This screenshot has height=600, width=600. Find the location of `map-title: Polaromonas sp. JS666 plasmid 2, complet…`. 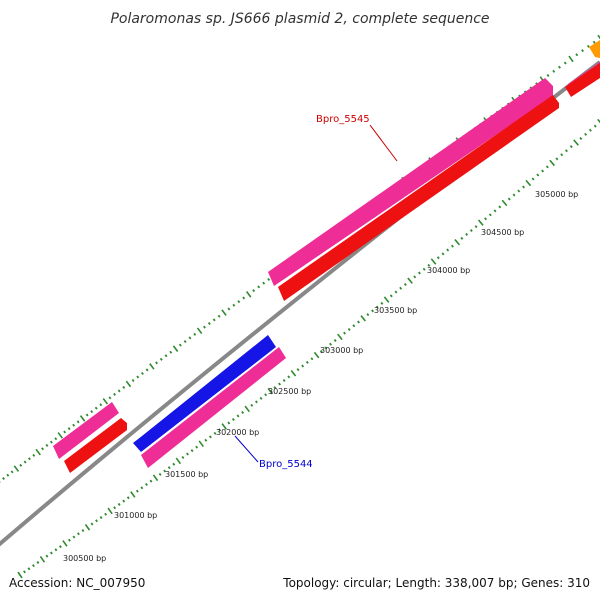

map-title: Polaromonas sp. JS666 plasmid 2, complet… is located at coordinates (299, 19).